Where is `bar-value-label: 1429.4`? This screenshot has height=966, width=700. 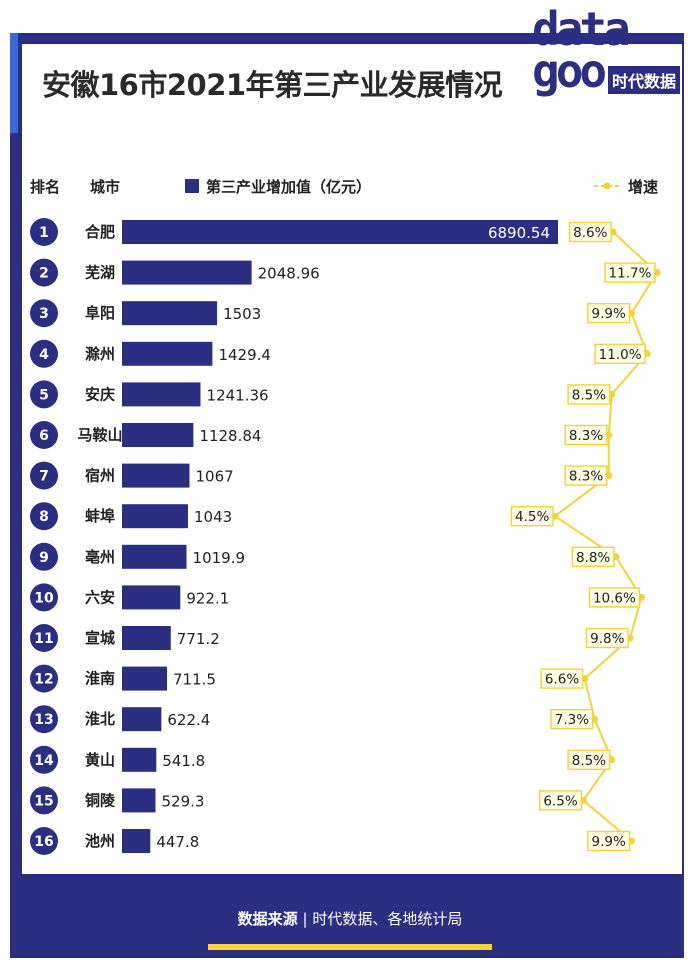
bar-value-label: 1429.4 is located at coordinates (244, 355).